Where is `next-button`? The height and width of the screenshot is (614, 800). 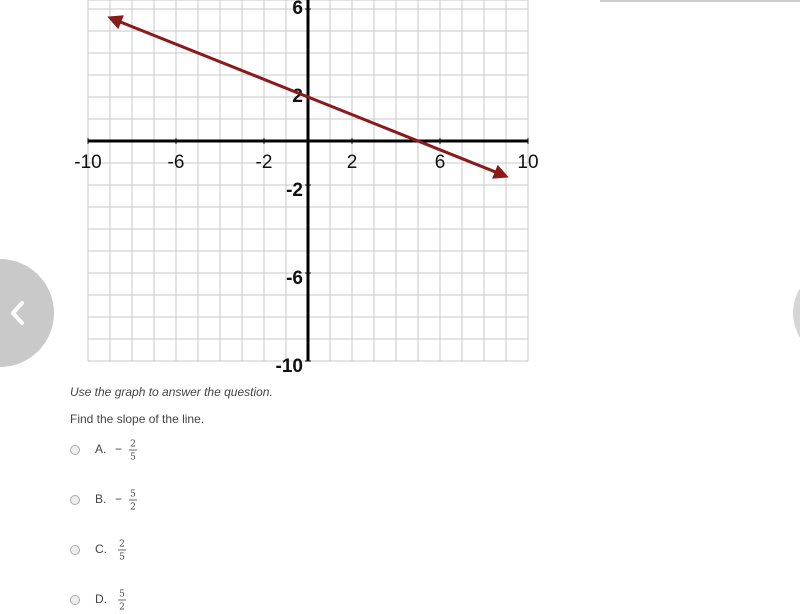 next-button is located at coordinates (796, 313).